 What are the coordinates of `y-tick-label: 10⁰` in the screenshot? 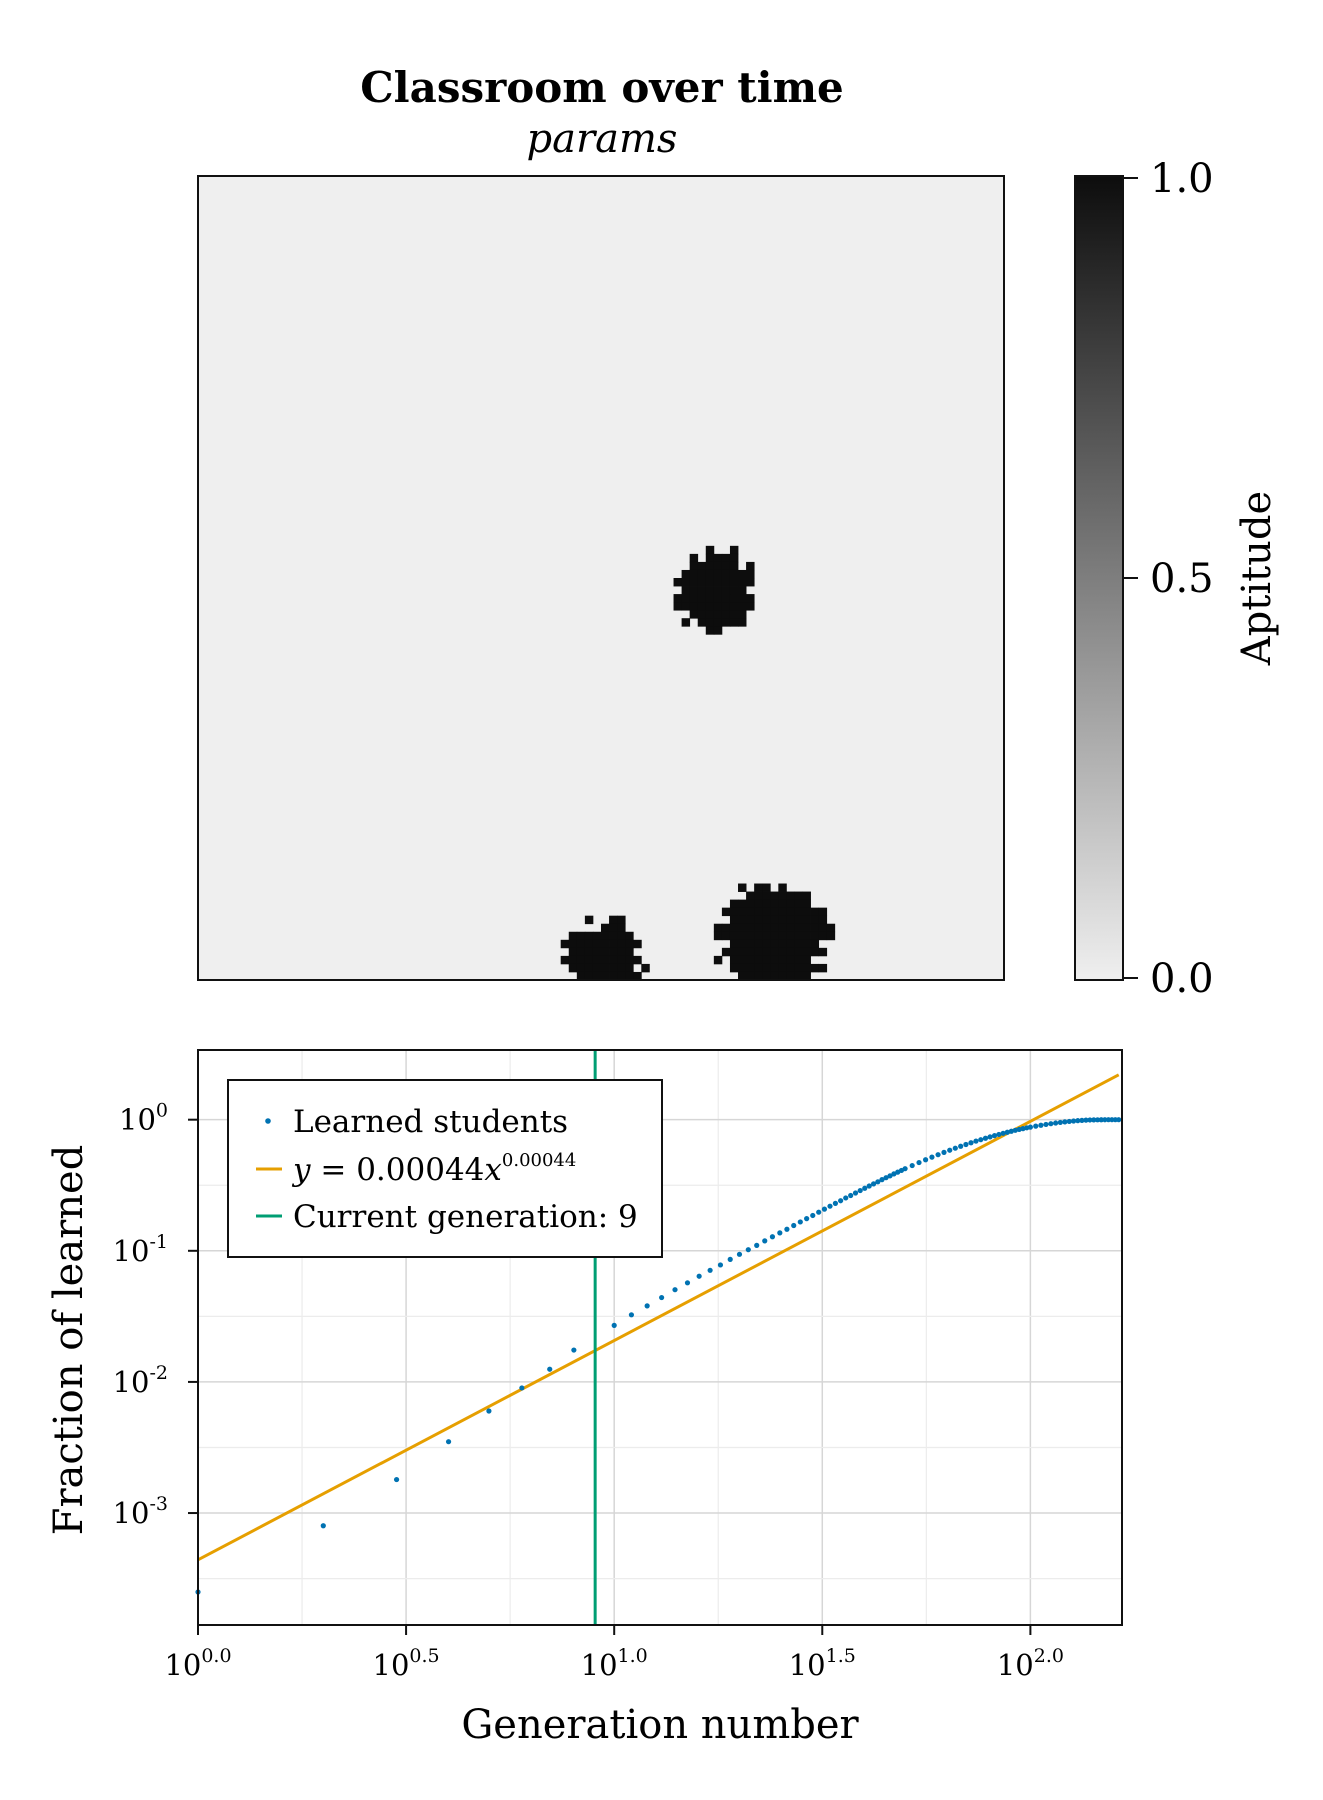 It's located at (143, 1118).